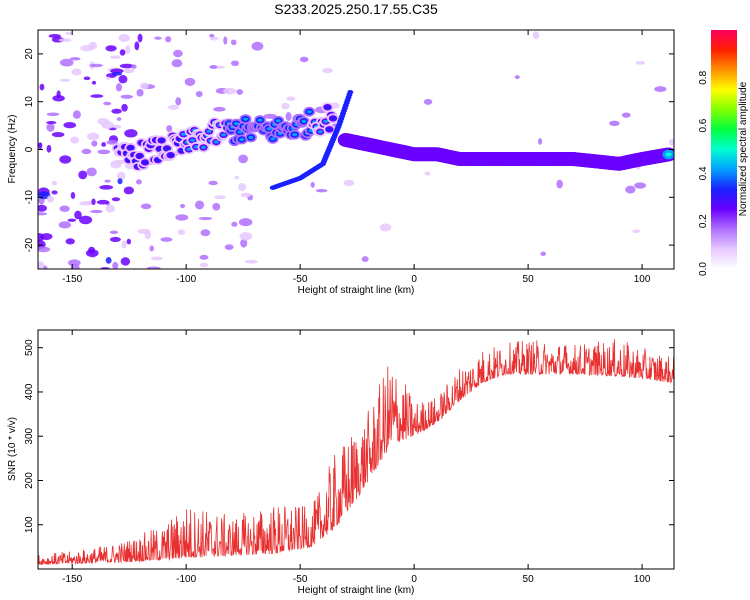 The height and width of the screenshot is (600, 750). I want to click on colorbar-ticks: 0.0 0.2 0.4 0.6 0.8, so click(703, 173).